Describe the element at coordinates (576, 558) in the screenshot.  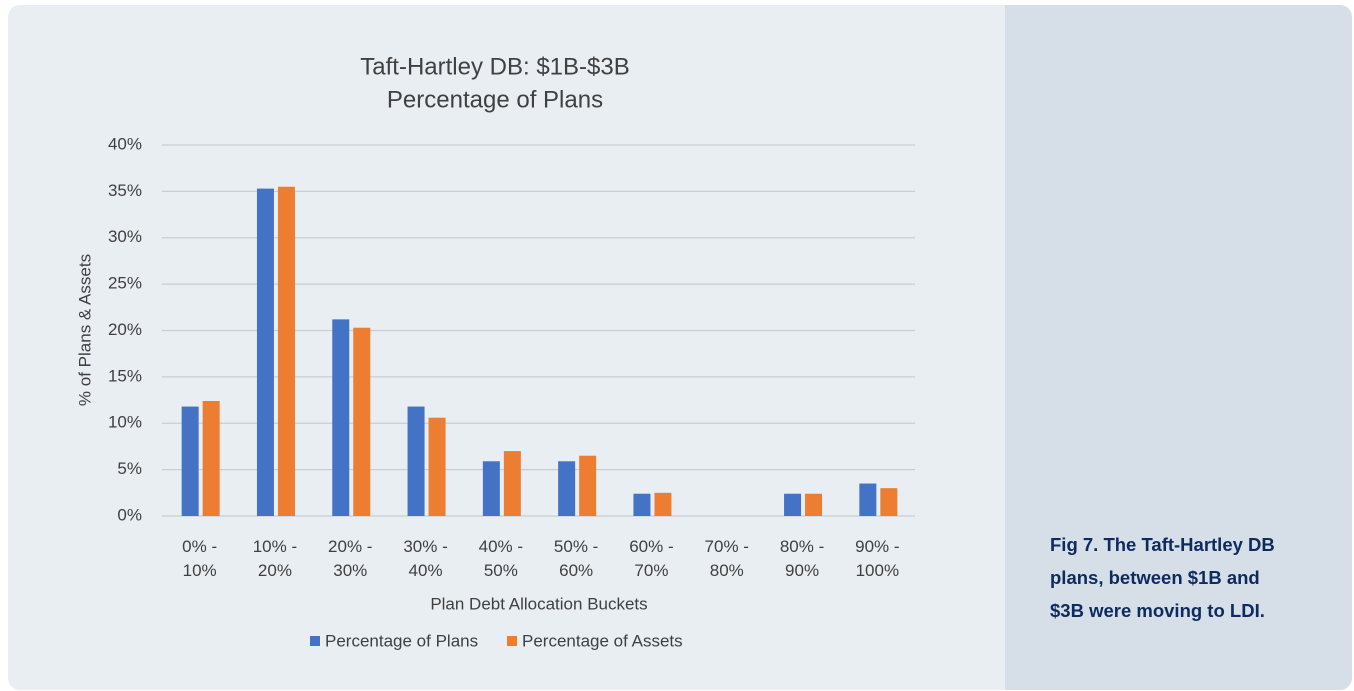
I see `x-tick-label: 50% - 60%` at that location.